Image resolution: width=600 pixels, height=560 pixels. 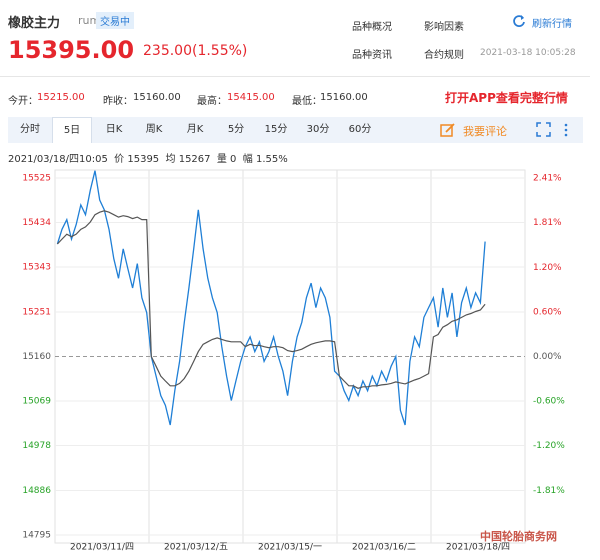 What do you see at coordinates (114, 129) in the screenshot?
I see `tab: 日K` at bounding box center [114, 129].